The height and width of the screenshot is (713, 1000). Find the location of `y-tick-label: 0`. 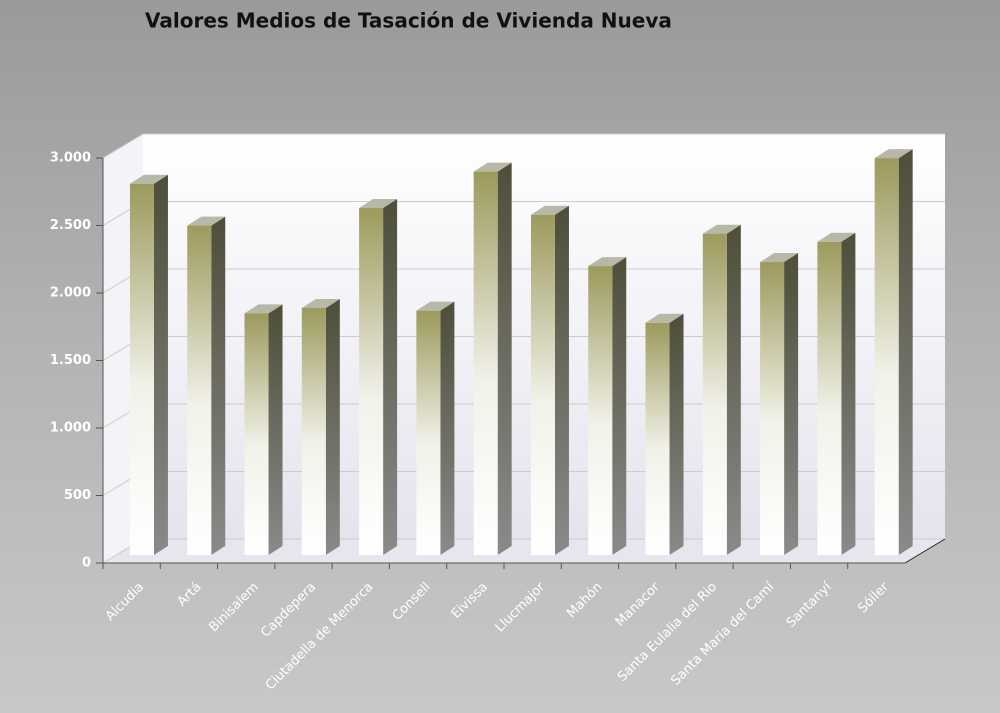

y-tick-label: 0 is located at coordinates (86, 563).